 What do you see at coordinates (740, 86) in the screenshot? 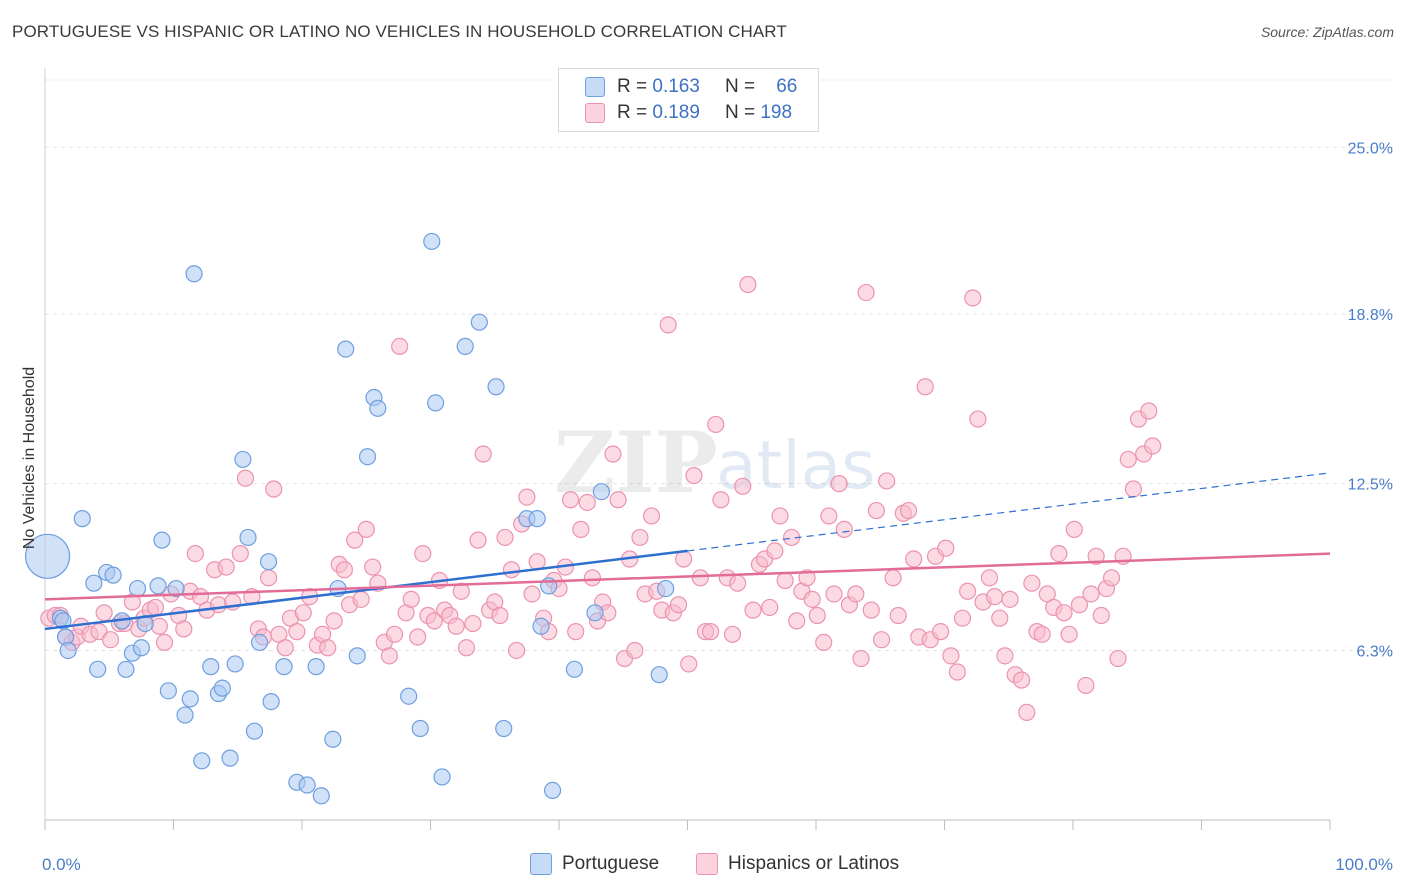
I see `legend-n-label: N =` at bounding box center [740, 86].